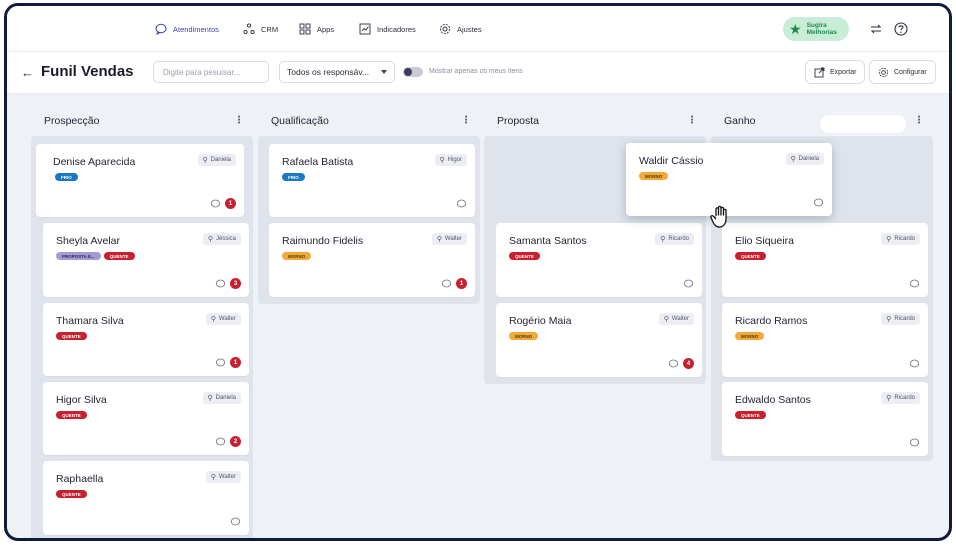 This screenshot has height=545, width=956. What do you see at coordinates (863, 124) in the screenshot?
I see `column-search-field` at bounding box center [863, 124].